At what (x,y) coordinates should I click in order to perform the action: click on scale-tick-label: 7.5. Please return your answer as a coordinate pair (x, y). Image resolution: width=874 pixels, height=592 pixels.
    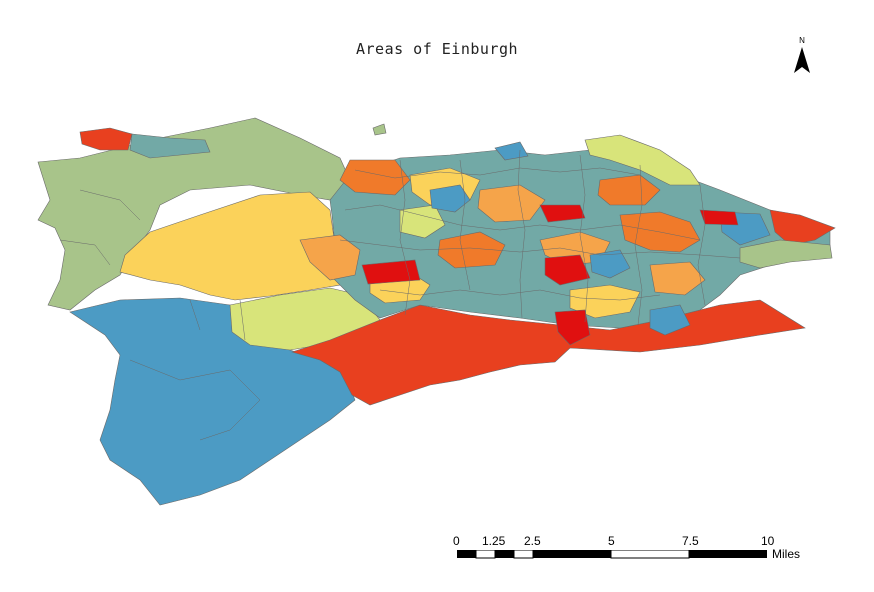
    Looking at the image, I should click on (690, 541).